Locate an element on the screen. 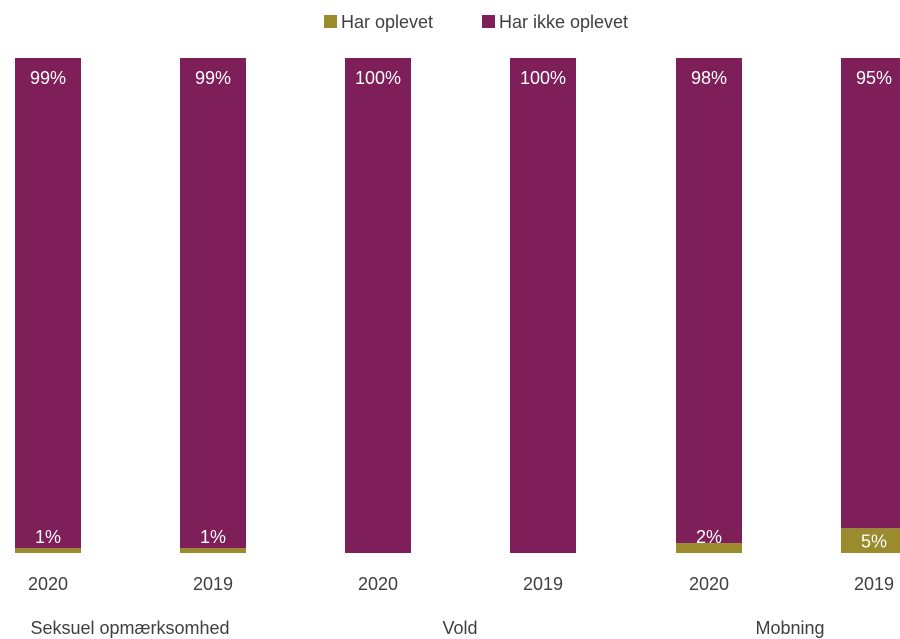  data-label-s1-c1: 1% is located at coordinates (48, 537).